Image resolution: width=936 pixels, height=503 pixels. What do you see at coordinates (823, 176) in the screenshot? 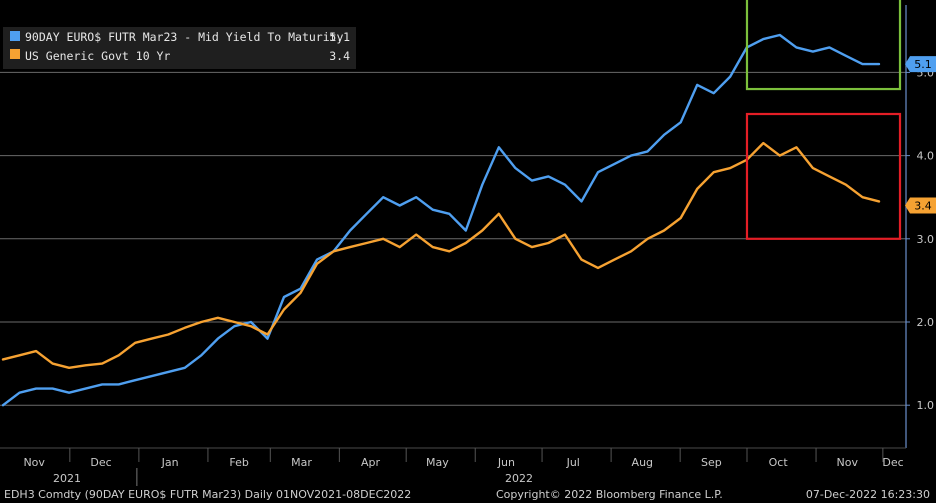
I see `red-highlight-box` at bounding box center [823, 176].